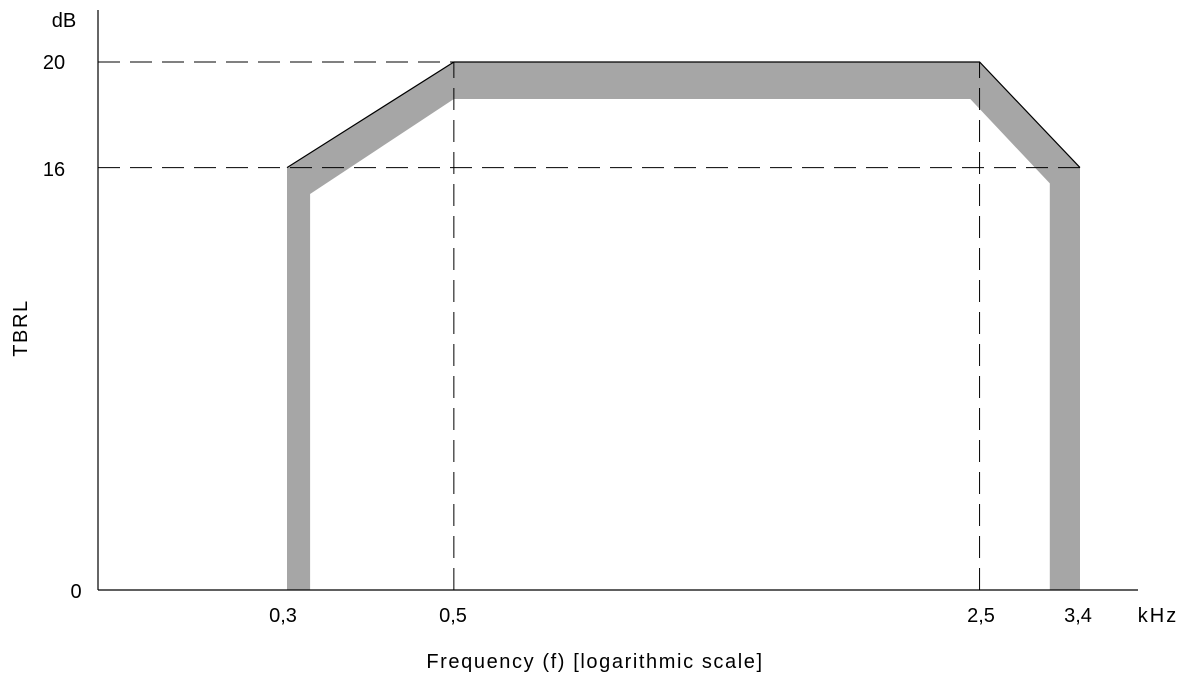 This screenshot has width=1189, height=675. What do you see at coordinates (680, 616) in the screenshot?
I see `x-ticks: 0,3 0,5 2,5 3,4` at bounding box center [680, 616].